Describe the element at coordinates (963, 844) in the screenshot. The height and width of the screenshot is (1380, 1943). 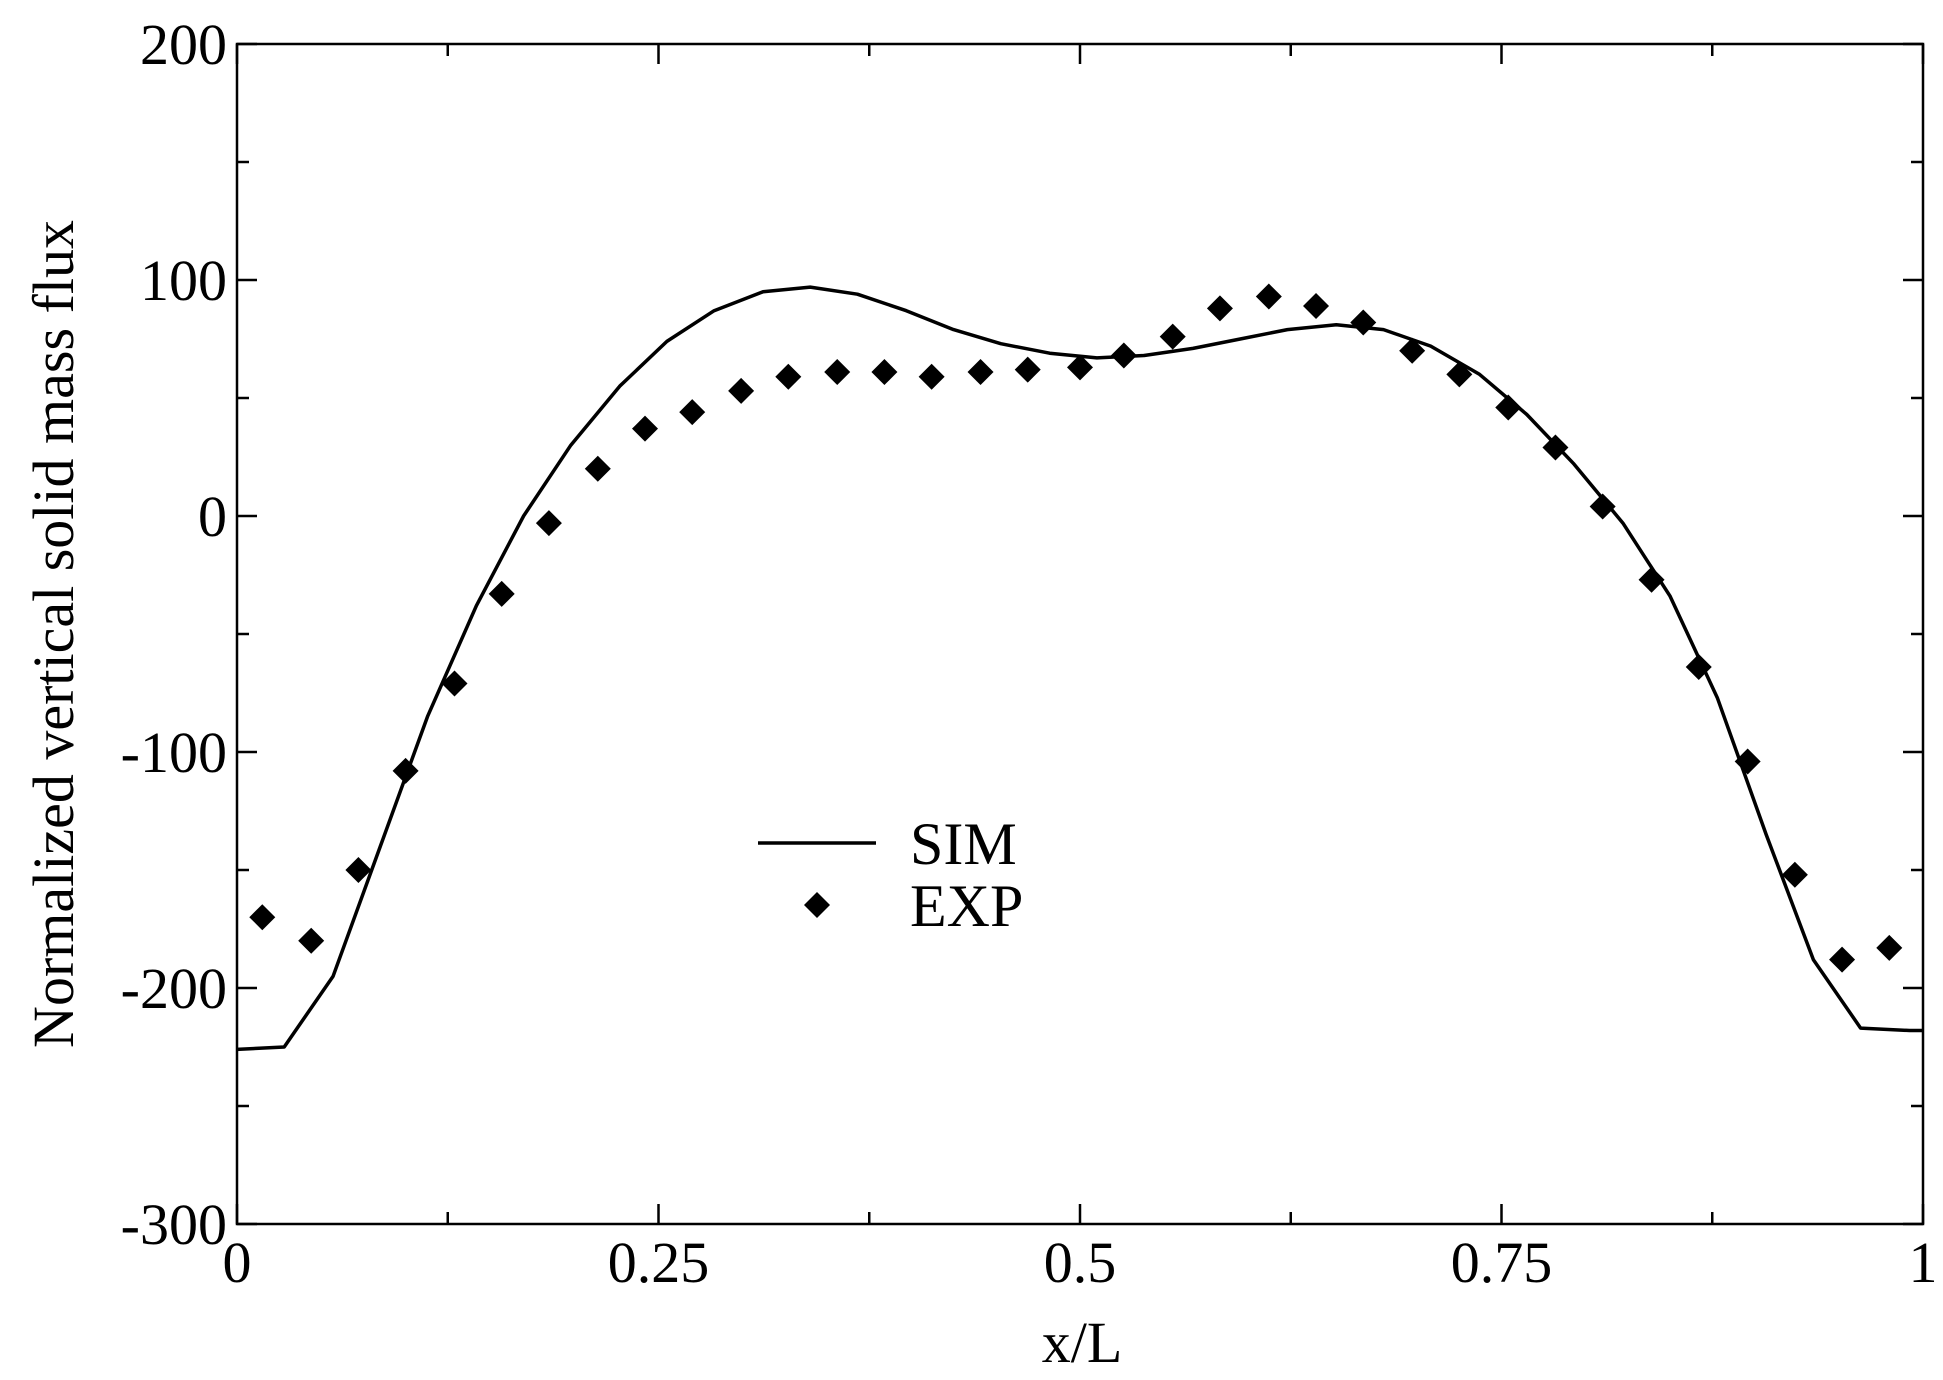
I see `legend-label-sim: SIM` at that location.